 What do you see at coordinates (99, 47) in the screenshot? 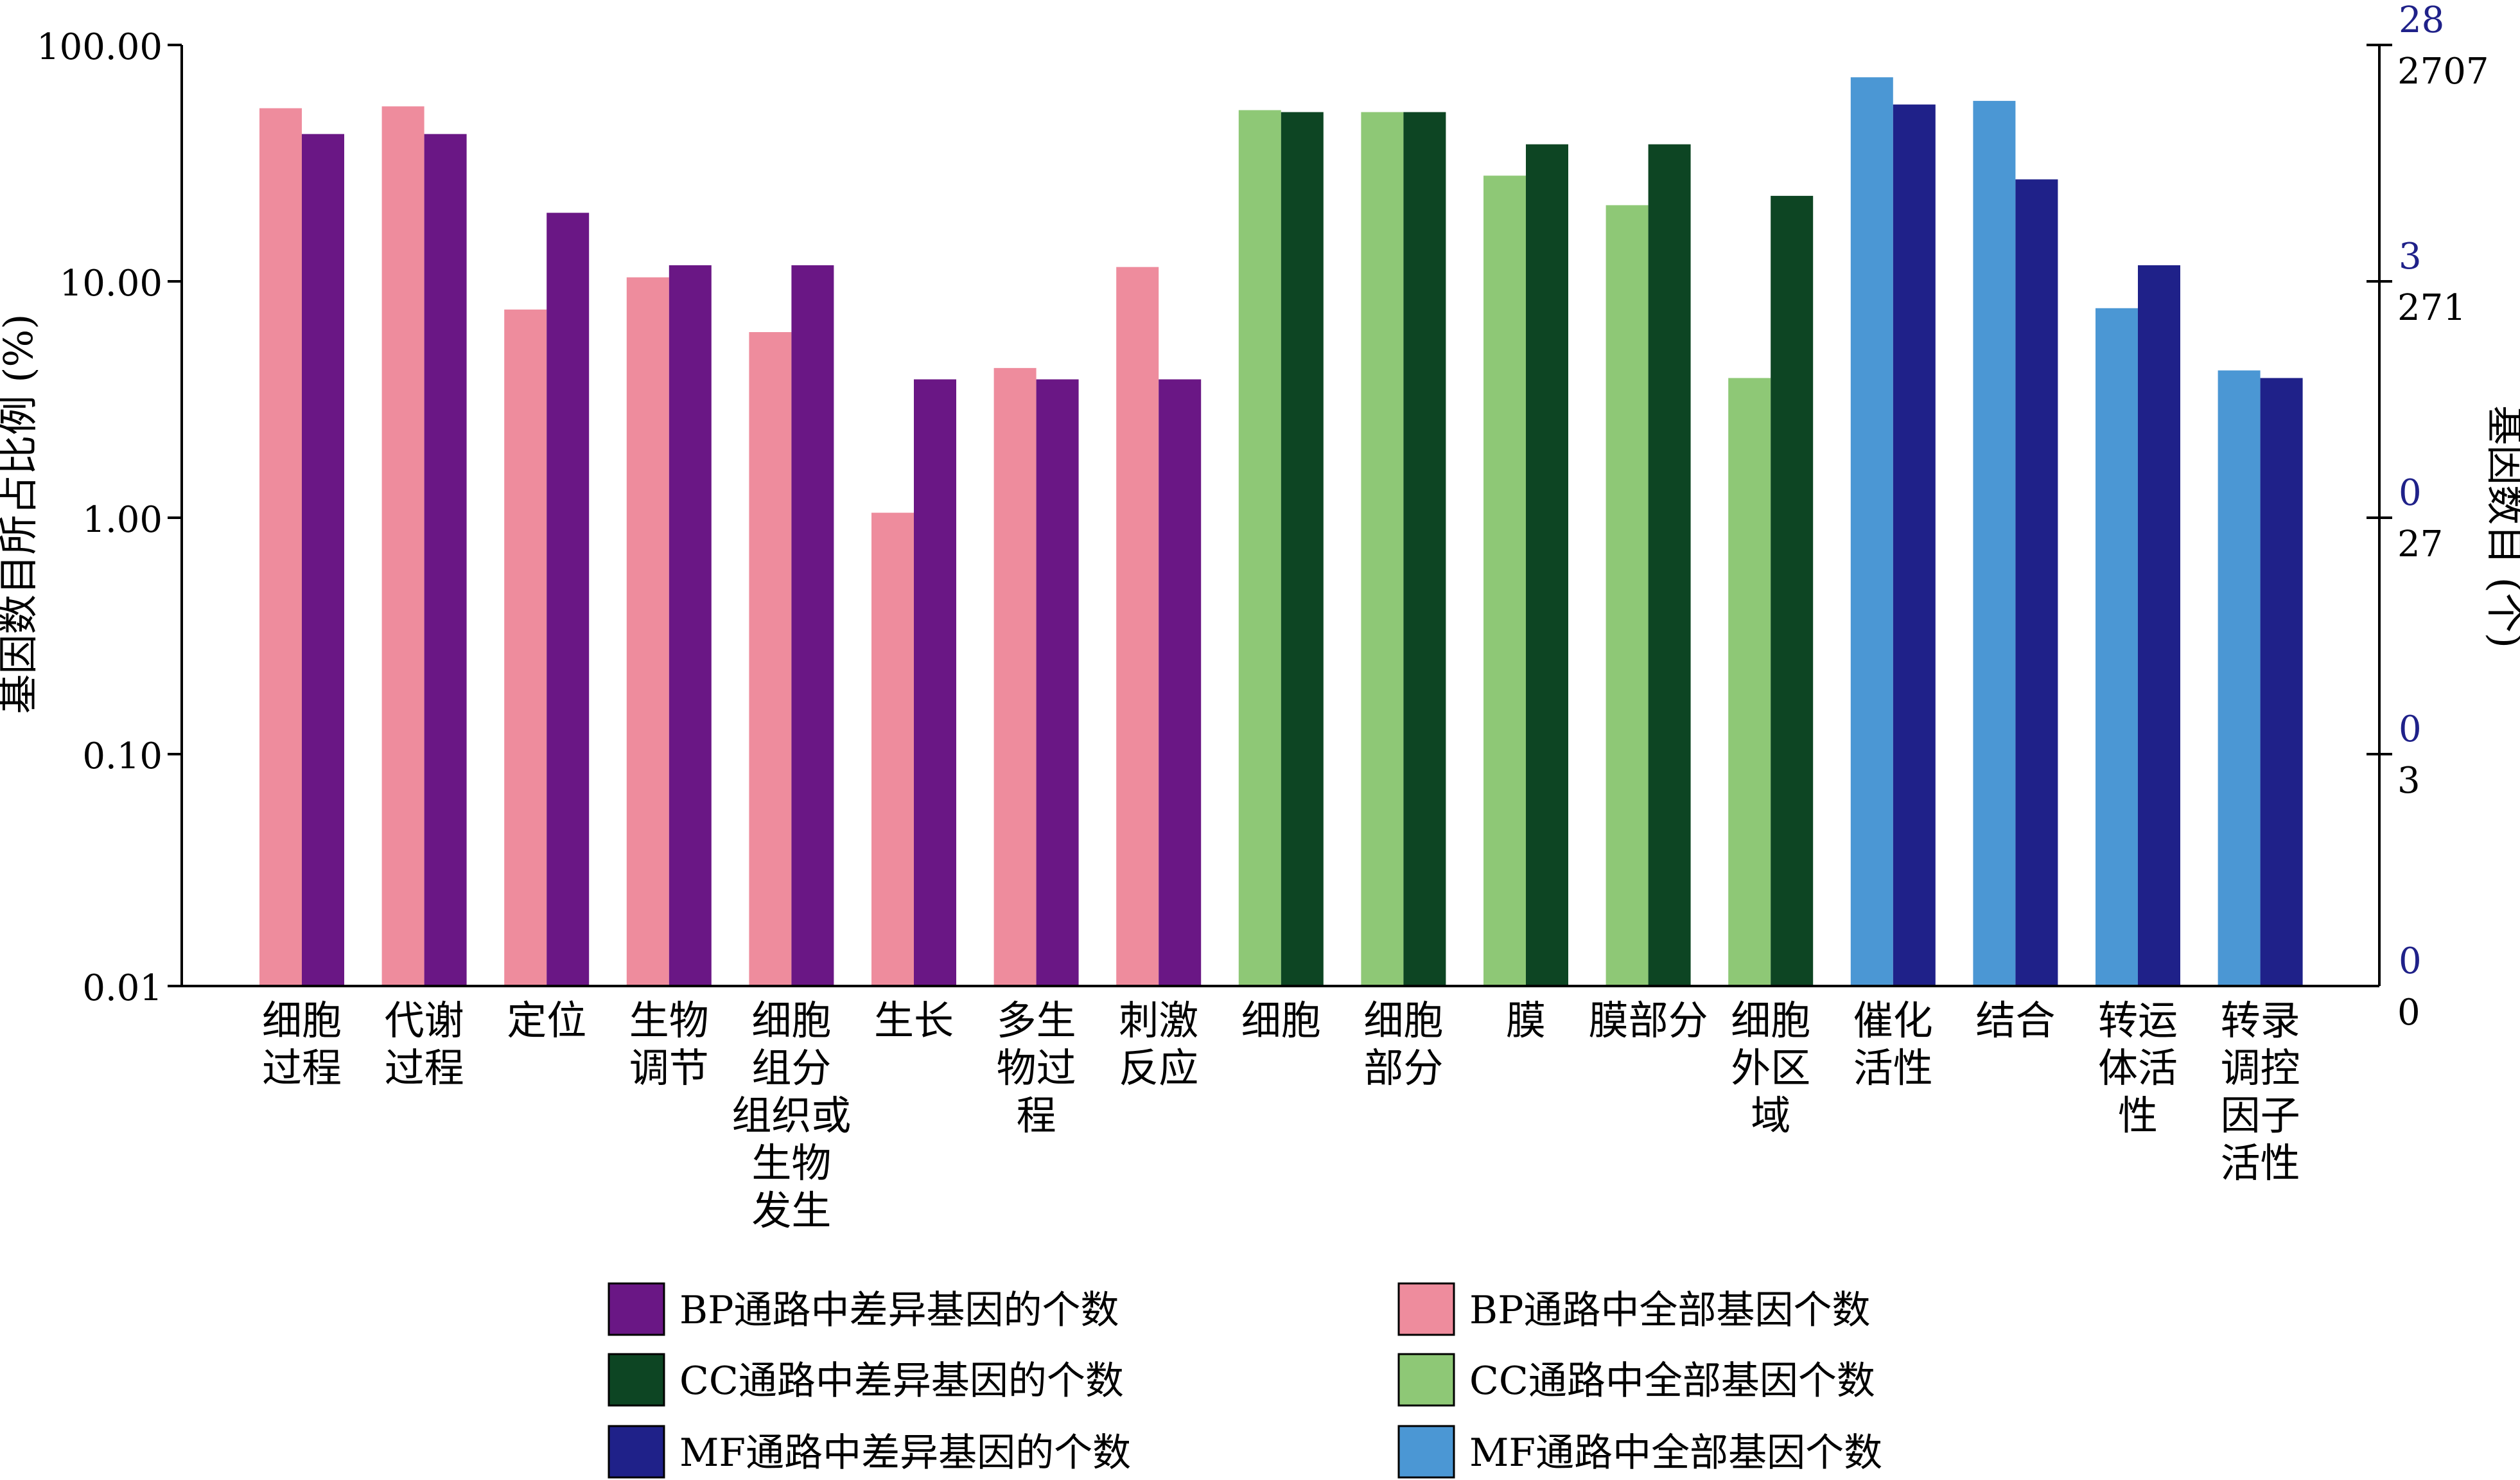
I see `left-tick-label: 100.00` at bounding box center [99, 47].